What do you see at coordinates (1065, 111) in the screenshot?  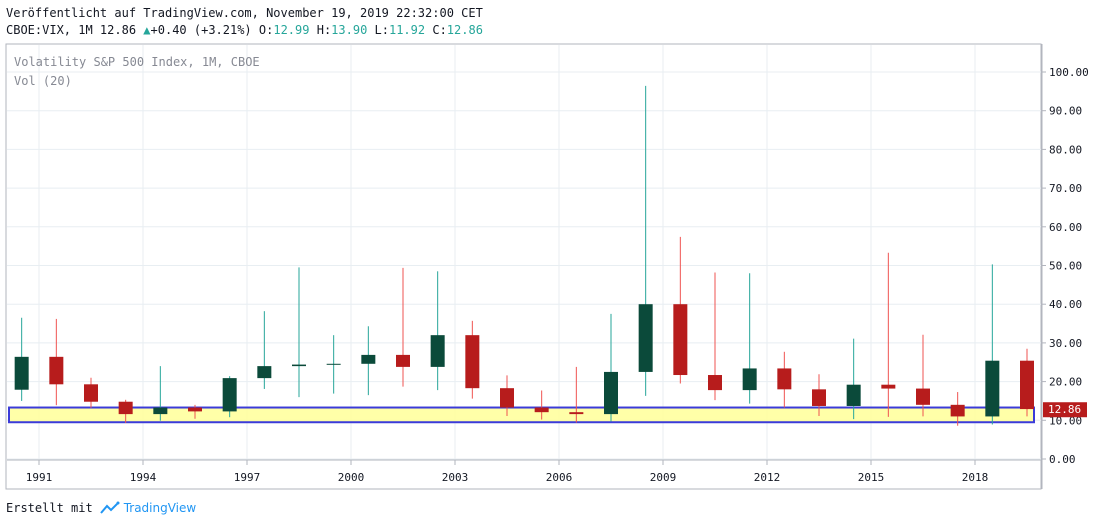 I see `price-tick-label: 90.00` at bounding box center [1065, 111].